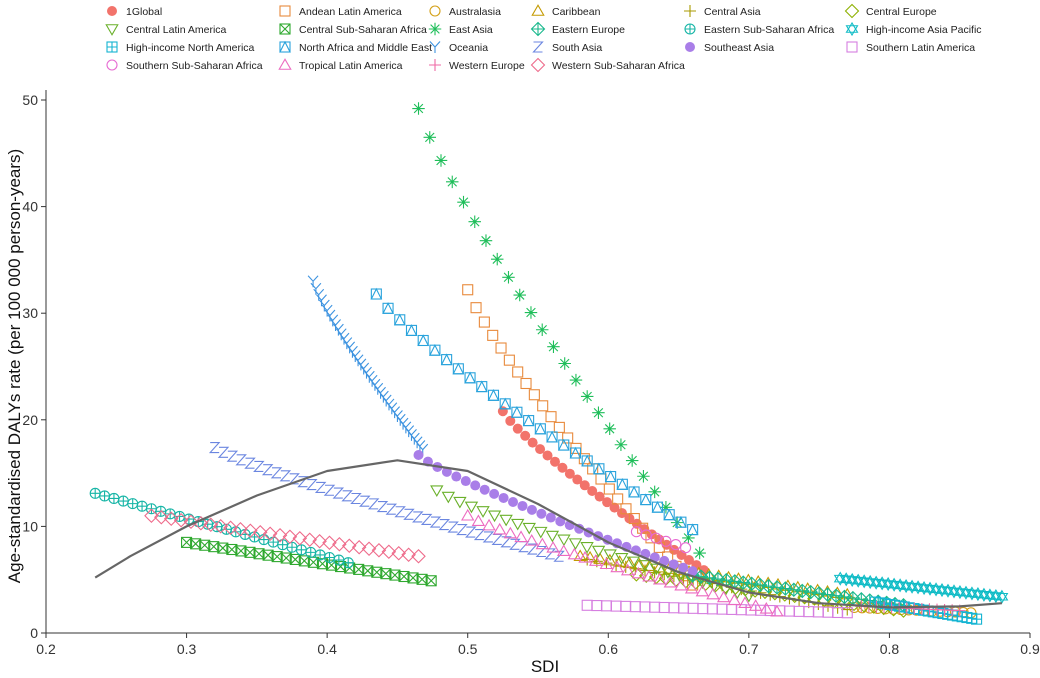 Image resolution: width=1040 pixels, height=678 pixels. Describe the element at coordinates (340, 65) in the screenshot. I see `legend-item-tropical-latin-america: Tropical Latin America` at that location.